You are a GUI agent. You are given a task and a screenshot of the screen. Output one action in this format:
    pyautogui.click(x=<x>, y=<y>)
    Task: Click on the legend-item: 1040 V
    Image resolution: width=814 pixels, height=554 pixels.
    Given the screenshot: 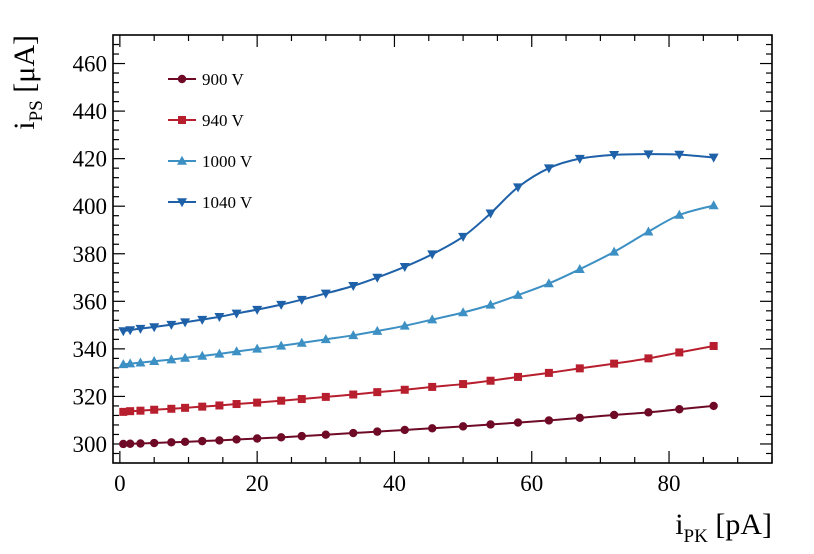 What is the action you would take?
    pyautogui.click(x=210, y=202)
    